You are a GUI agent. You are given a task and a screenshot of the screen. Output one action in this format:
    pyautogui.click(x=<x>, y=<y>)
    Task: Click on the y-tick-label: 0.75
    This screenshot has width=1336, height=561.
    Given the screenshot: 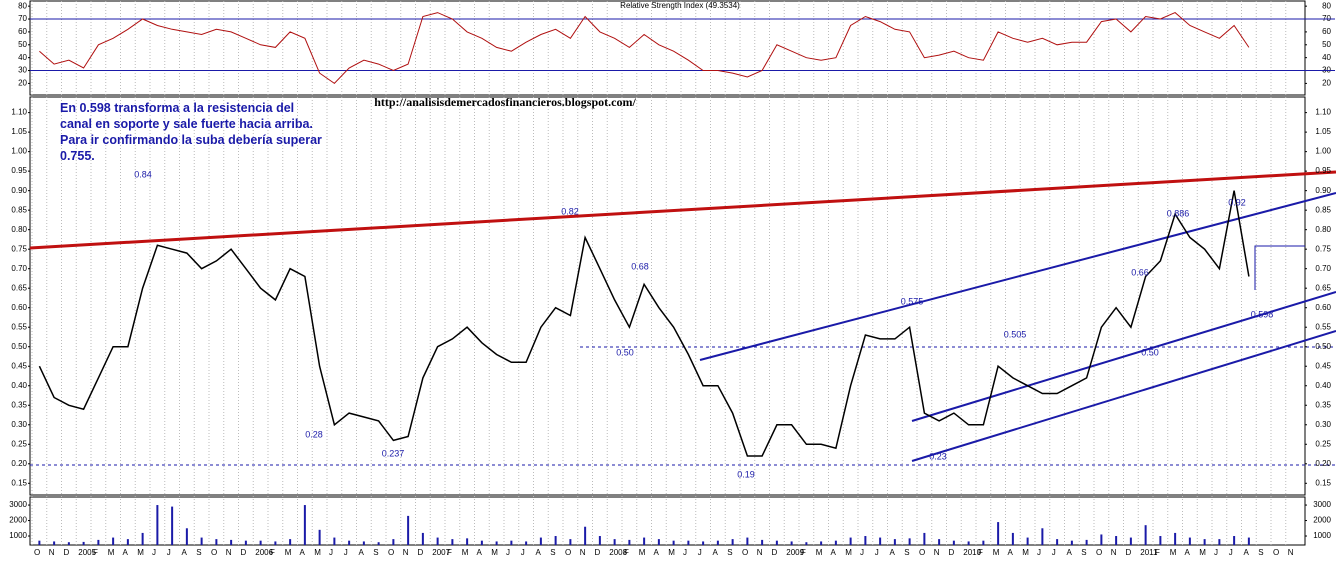 What is the action you would take?
    pyautogui.click(x=19, y=248)
    